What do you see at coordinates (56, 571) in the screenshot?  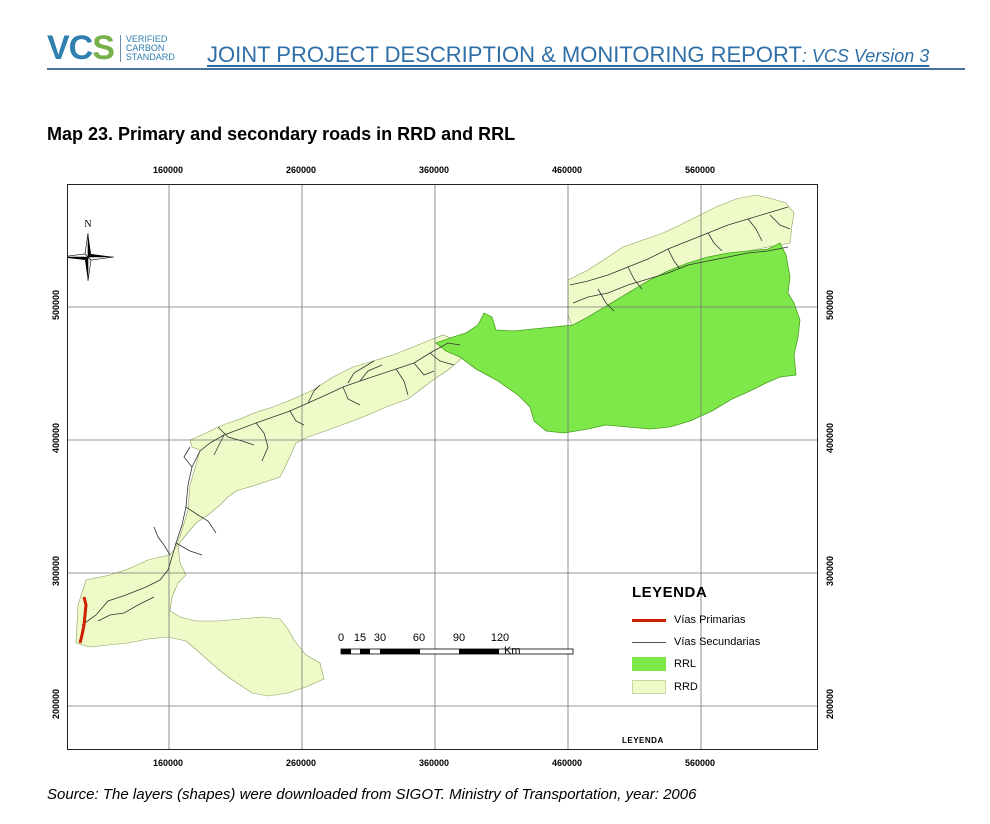 I see `y-tick-left: 300000` at bounding box center [56, 571].